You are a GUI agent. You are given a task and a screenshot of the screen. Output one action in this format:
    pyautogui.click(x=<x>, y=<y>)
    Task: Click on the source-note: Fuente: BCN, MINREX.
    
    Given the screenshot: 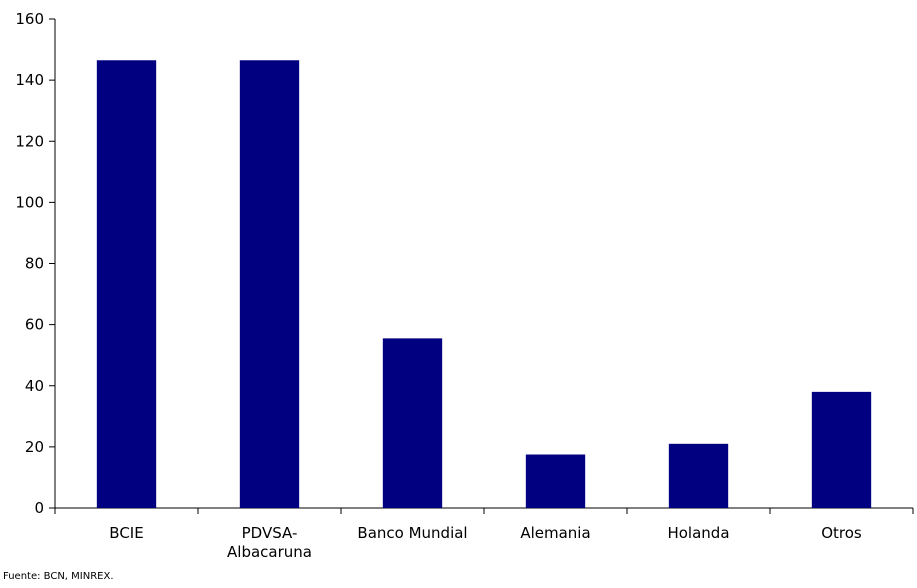 What is the action you would take?
    pyautogui.click(x=58, y=576)
    